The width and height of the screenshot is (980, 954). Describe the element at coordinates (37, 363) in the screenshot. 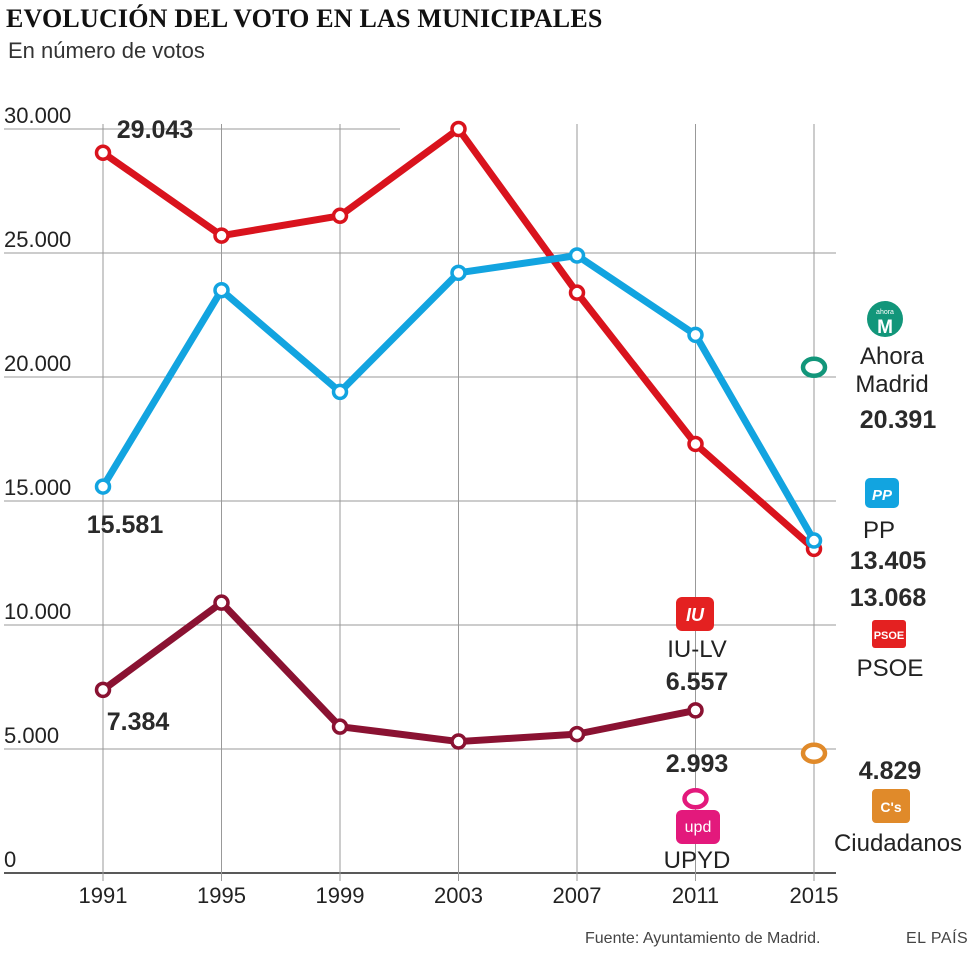

I see `y-tick-label: 20.000` at that location.